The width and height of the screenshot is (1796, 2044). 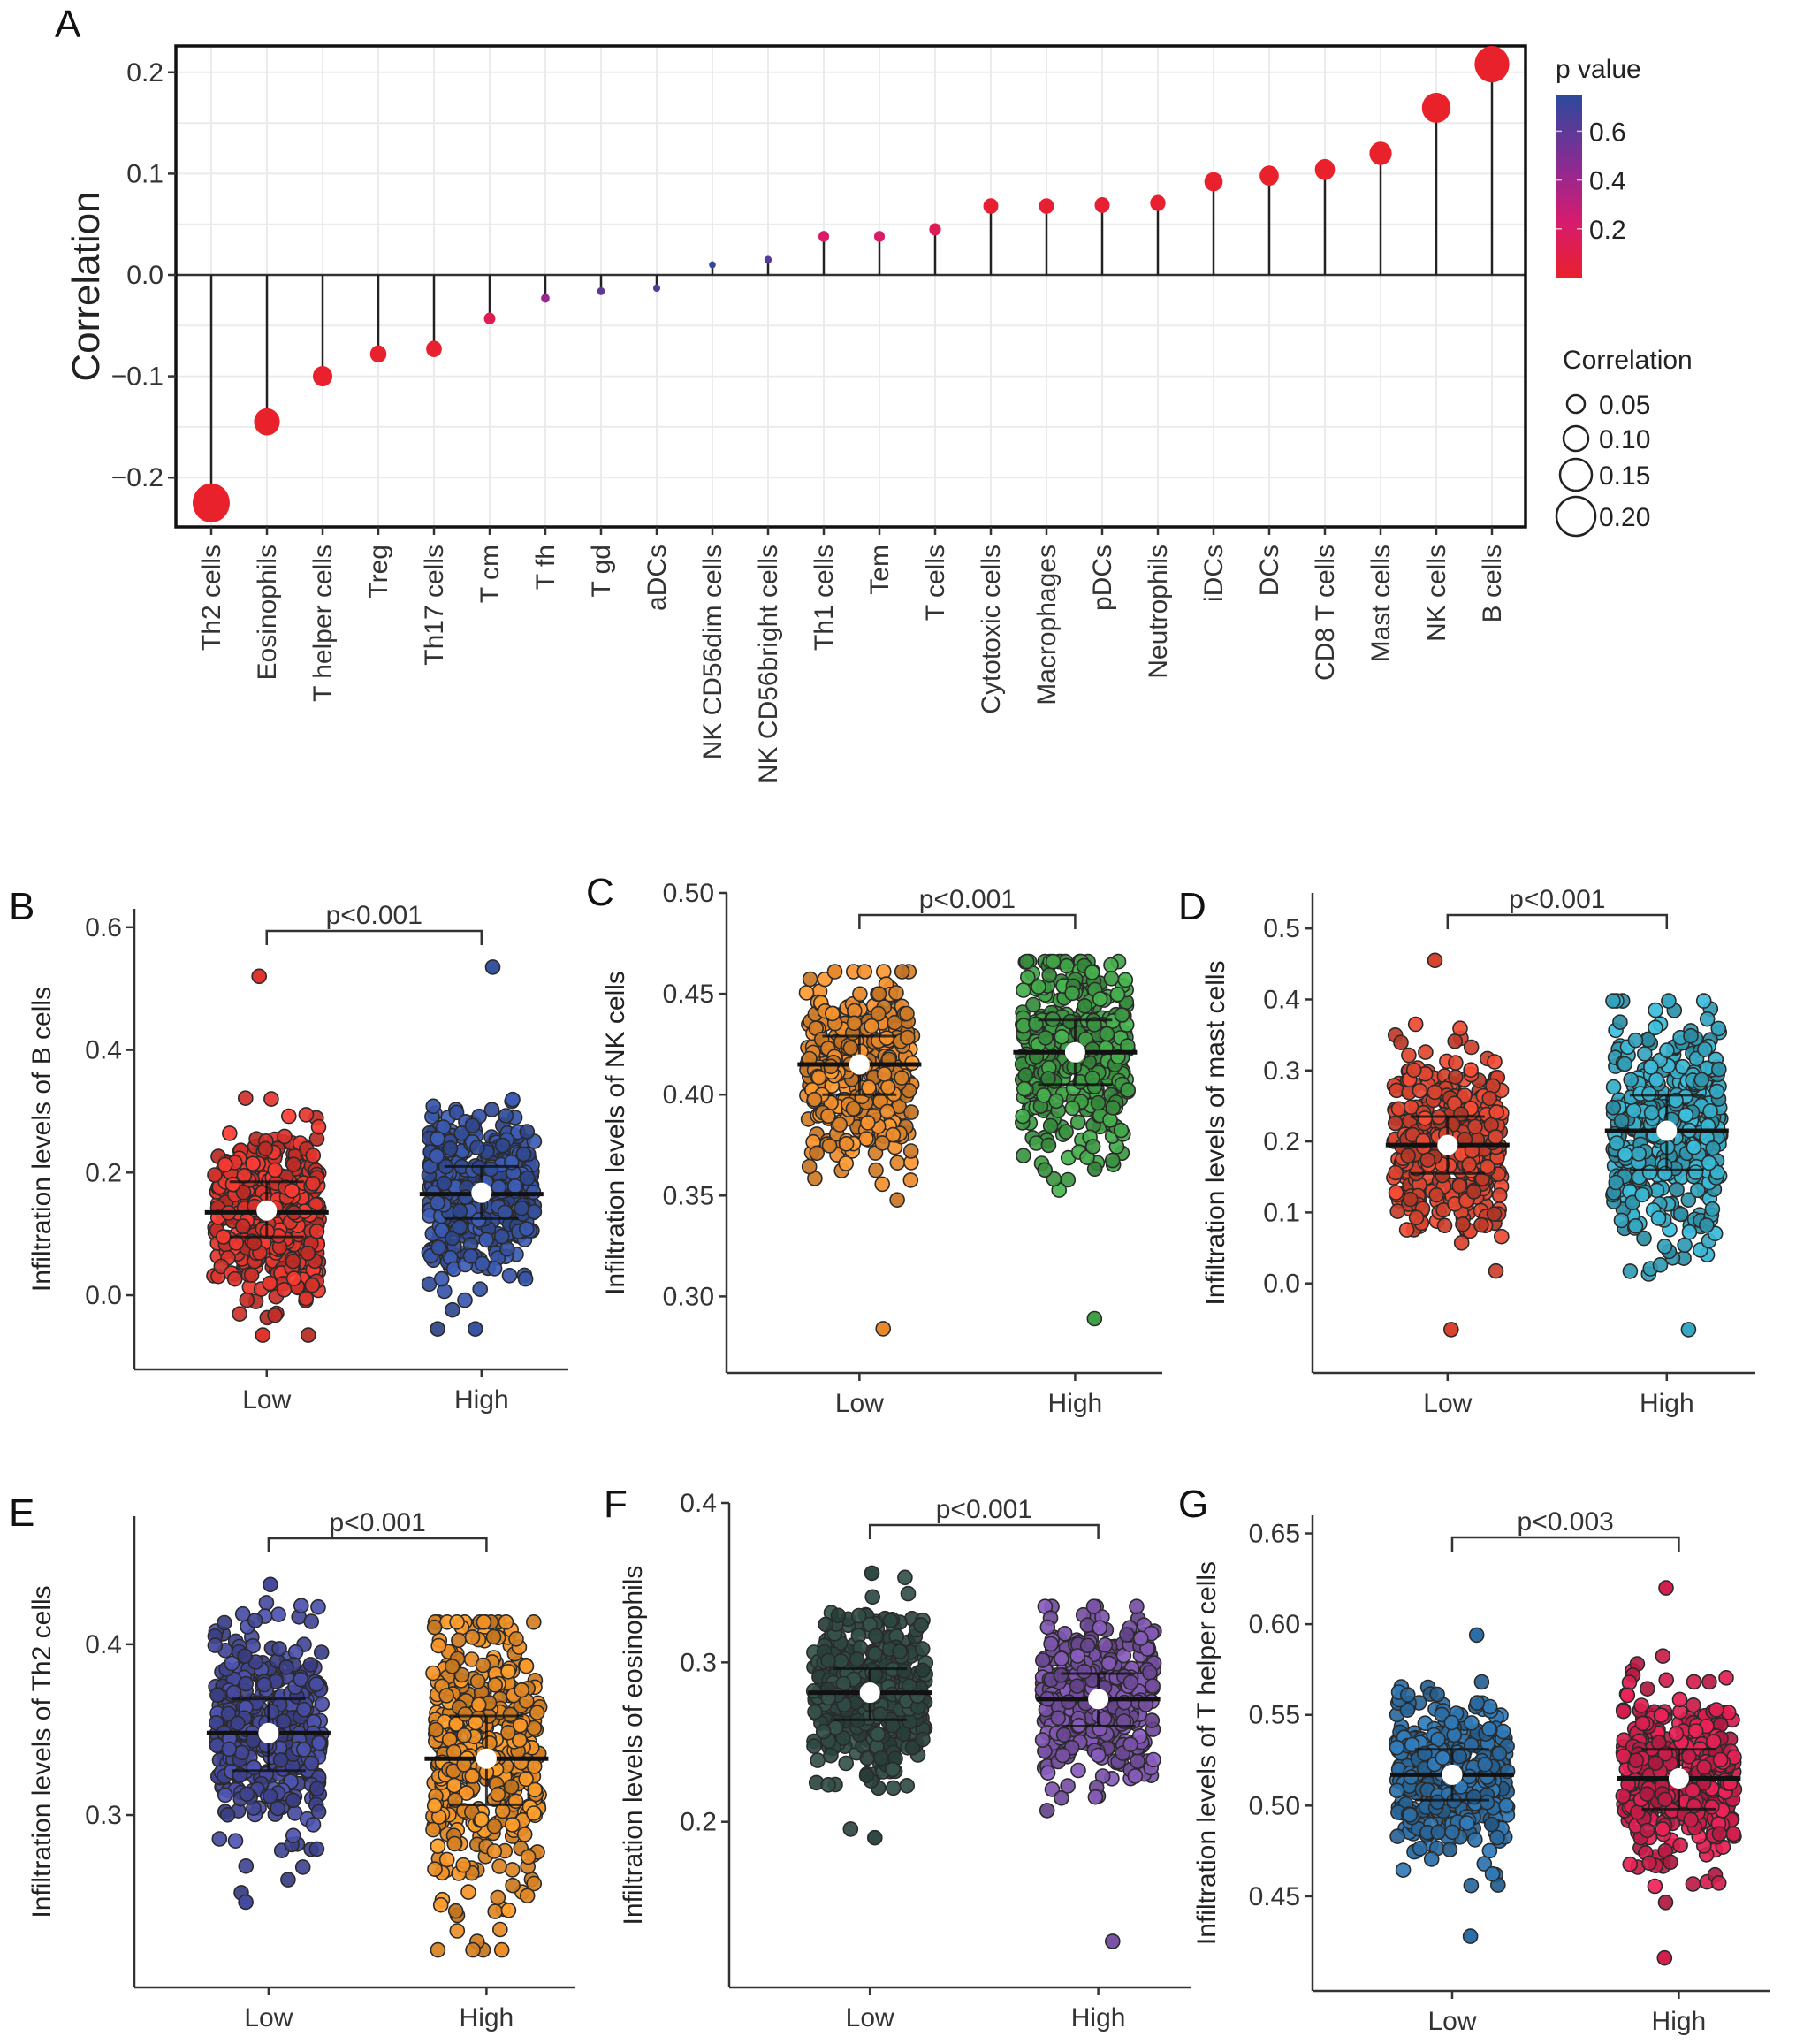 What do you see at coordinates (1625, 405) in the screenshot?
I see `size-legend-label: 0.05` at bounding box center [1625, 405].